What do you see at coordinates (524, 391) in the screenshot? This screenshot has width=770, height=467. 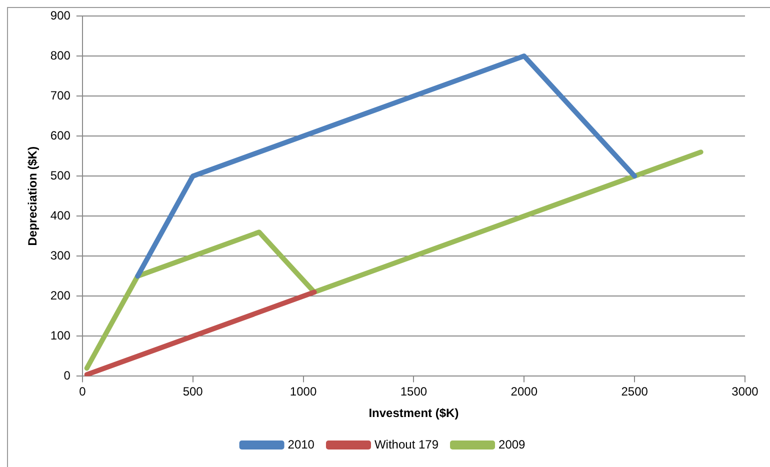 I see `x-tick-label: 2000` at bounding box center [524, 391].